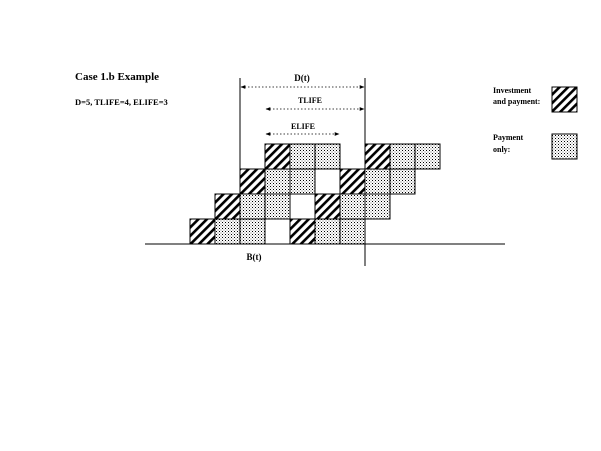  What do you see at coordinates (303, 126) in the screenshot?
I see `elife-label: ELIFE` at bounding box center [303, 126].